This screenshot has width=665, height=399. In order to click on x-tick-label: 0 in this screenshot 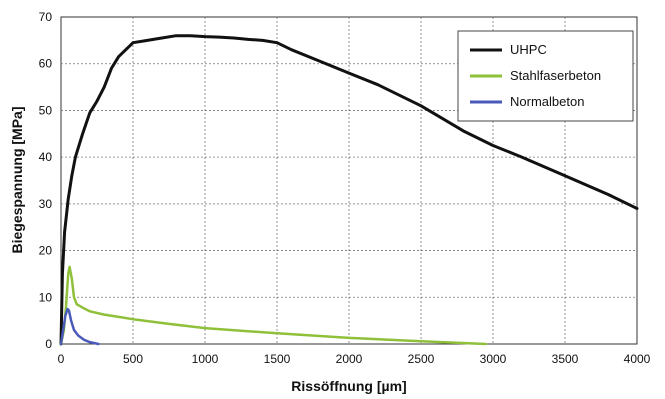, I will do `click(61, 359)`.